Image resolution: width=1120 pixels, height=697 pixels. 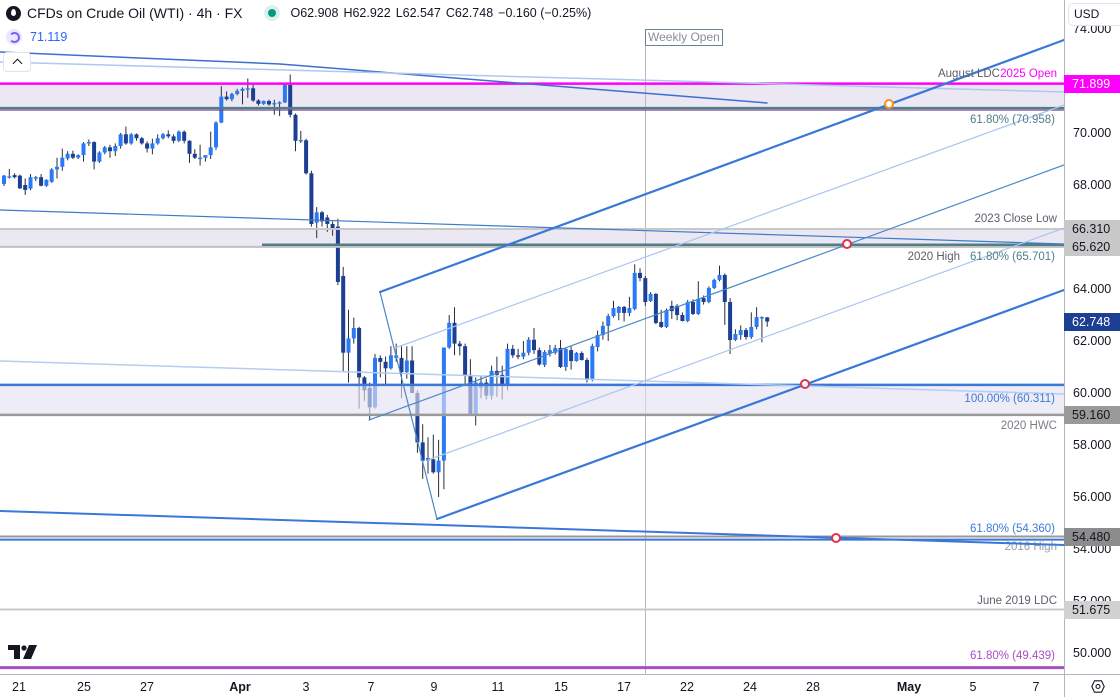 I want to click on zone-2023-close-low-to-2020-high, so click(x=532, y=237).